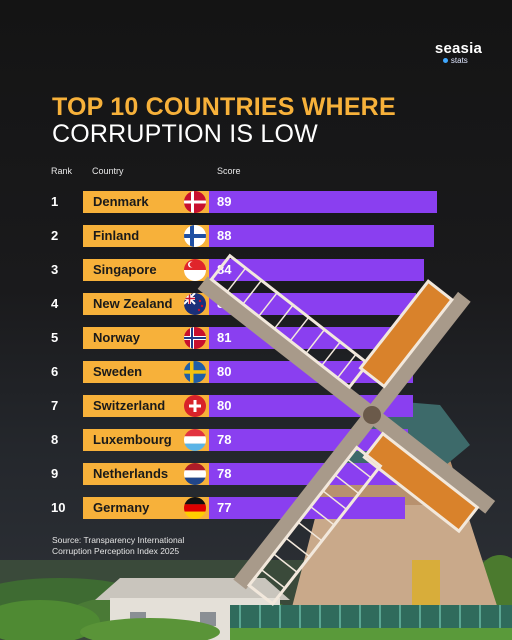 This screenshot has width=512, height=640. Describe the element at coordinates (195, 406) in the screenshot. I see `switzerland-flag-icon` at that location.